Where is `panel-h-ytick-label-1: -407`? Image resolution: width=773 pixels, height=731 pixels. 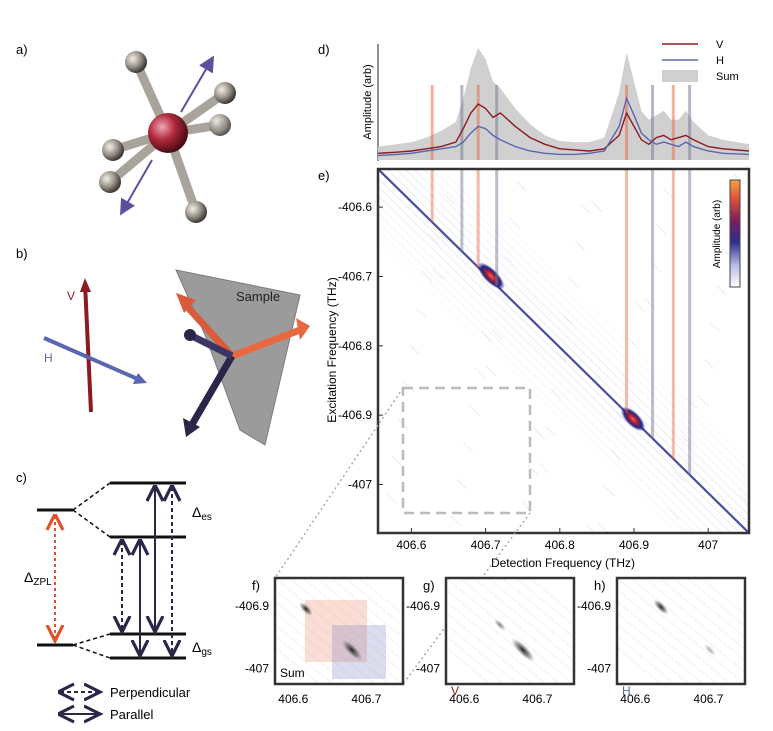 panel-h-ytick-label-1: -407 is located at coordinates (599, 668).